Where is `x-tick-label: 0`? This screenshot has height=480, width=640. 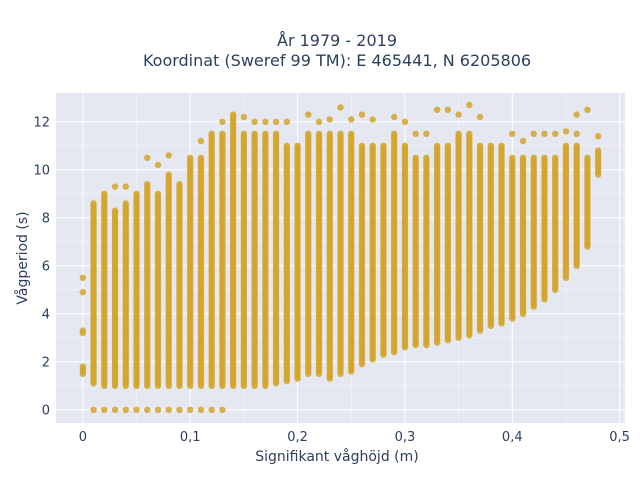 x-tick-label: 0 is located at coordinates (83, 437).